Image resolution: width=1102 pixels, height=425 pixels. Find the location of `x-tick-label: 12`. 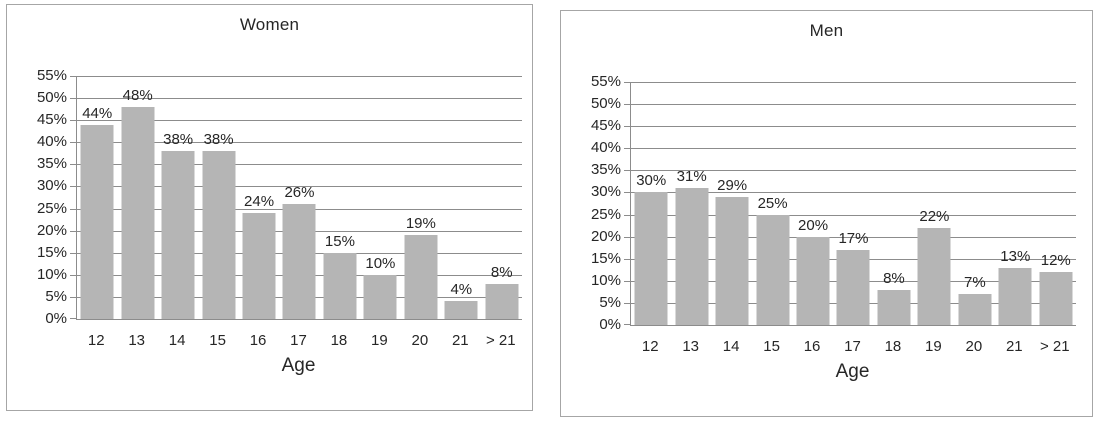

x-tick-label: 12 is located at coordinates (650, 346).